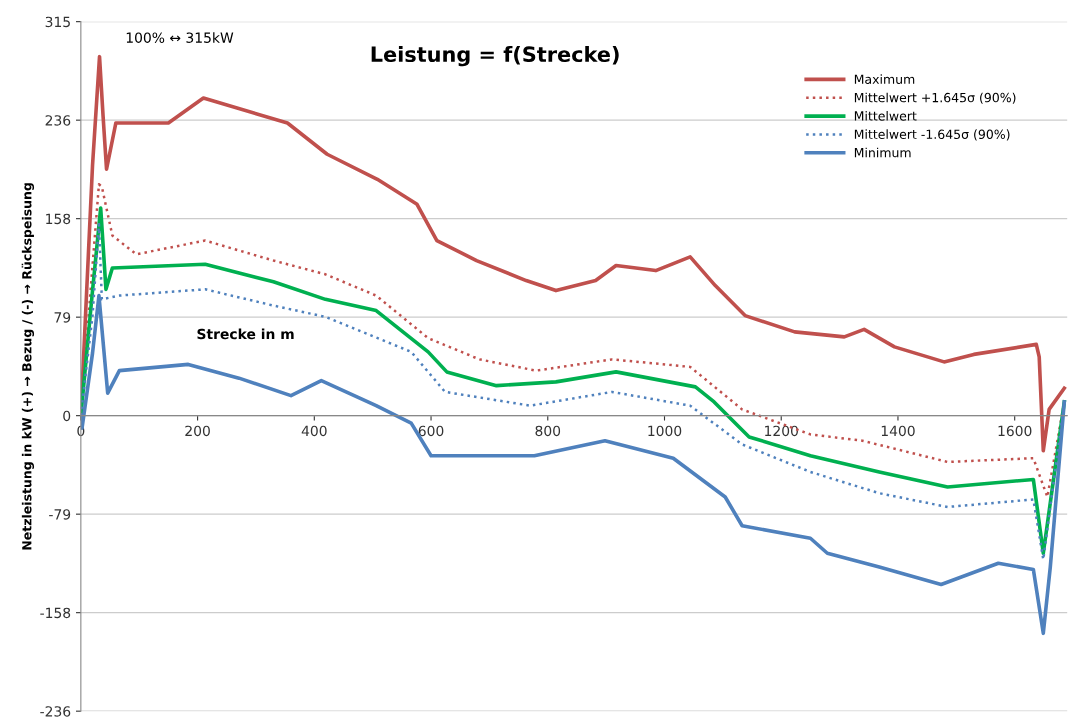 The image size is (1078, 722). I want to click on legend-label: Mittelwert -1.645σ (90%), so click(932, 135).